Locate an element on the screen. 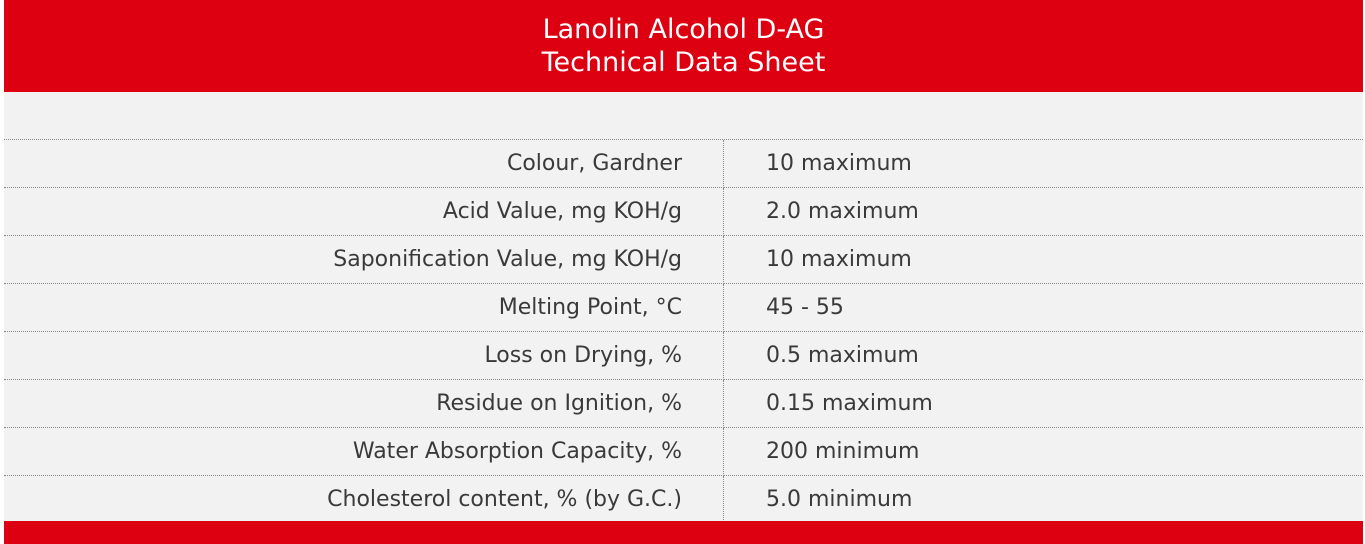 The width and height of the screenshot is (1365, 544). property-label: Acid Value, mg KOH/g is located at coordinates (364, 211).